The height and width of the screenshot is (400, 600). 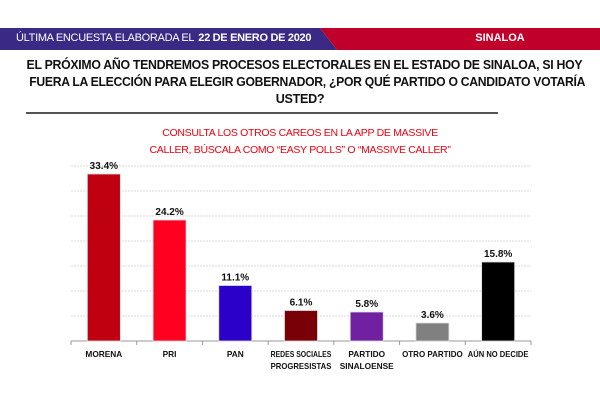 What do you see at coordinates (366, 354) in the screenshot?
I see `category-label: PARTIDO` at bounding box center [366, 354].